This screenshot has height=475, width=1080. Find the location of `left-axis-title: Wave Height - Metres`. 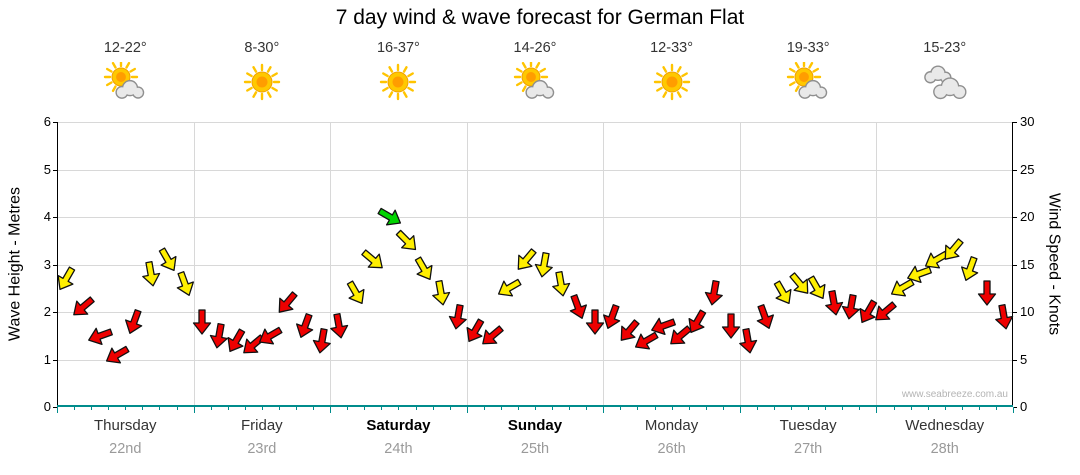

left-axis-title: Wave Height - Metres is located at coordinates (15, 264).